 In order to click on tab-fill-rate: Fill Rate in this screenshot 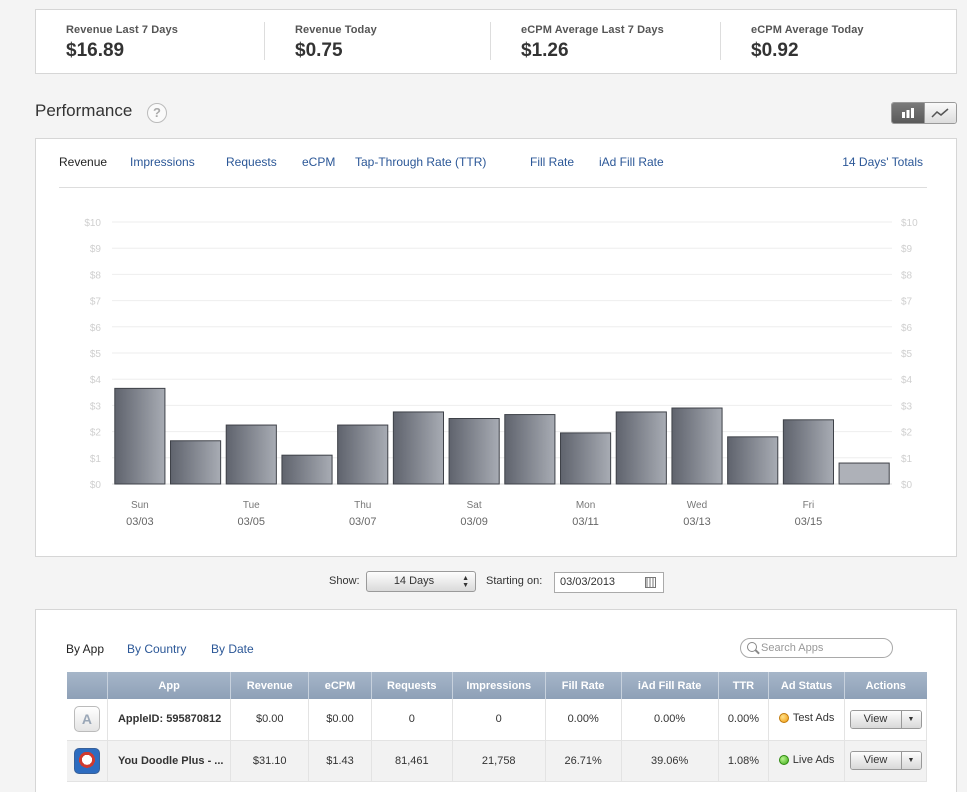, I will do `click(552, 162)`.